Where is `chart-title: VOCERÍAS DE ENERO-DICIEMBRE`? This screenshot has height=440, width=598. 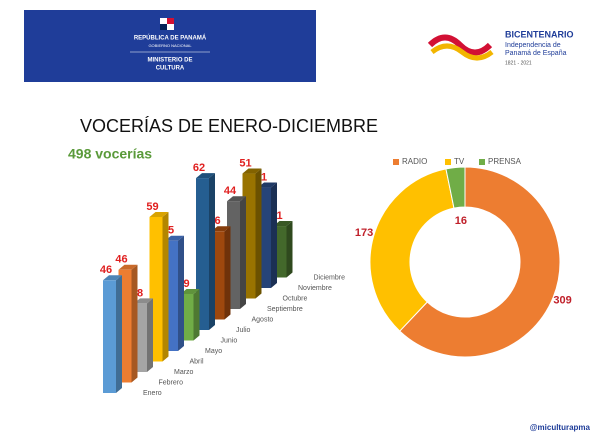 chart-title: VOCERÍAS DE ENERO-DICIEMBRE is located at coordinates (229, 126).